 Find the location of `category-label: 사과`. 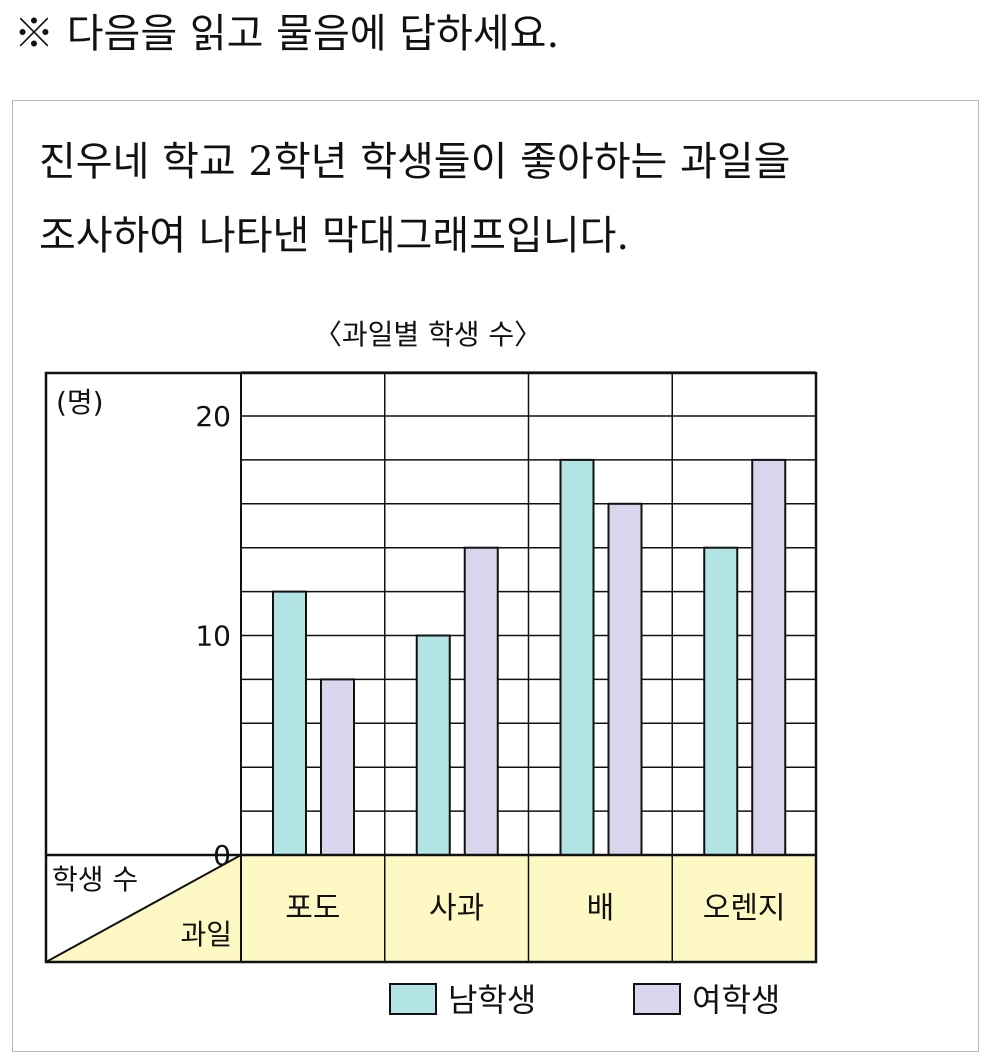

category-label: 사과 is located at coordinates (456, 908).